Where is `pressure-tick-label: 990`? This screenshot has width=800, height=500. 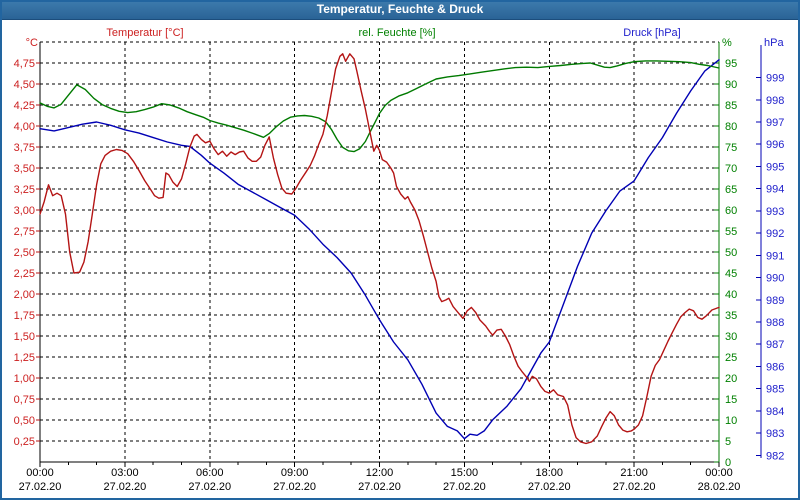
pressure-tick-label: 990 is located at coordinates (775, 279).